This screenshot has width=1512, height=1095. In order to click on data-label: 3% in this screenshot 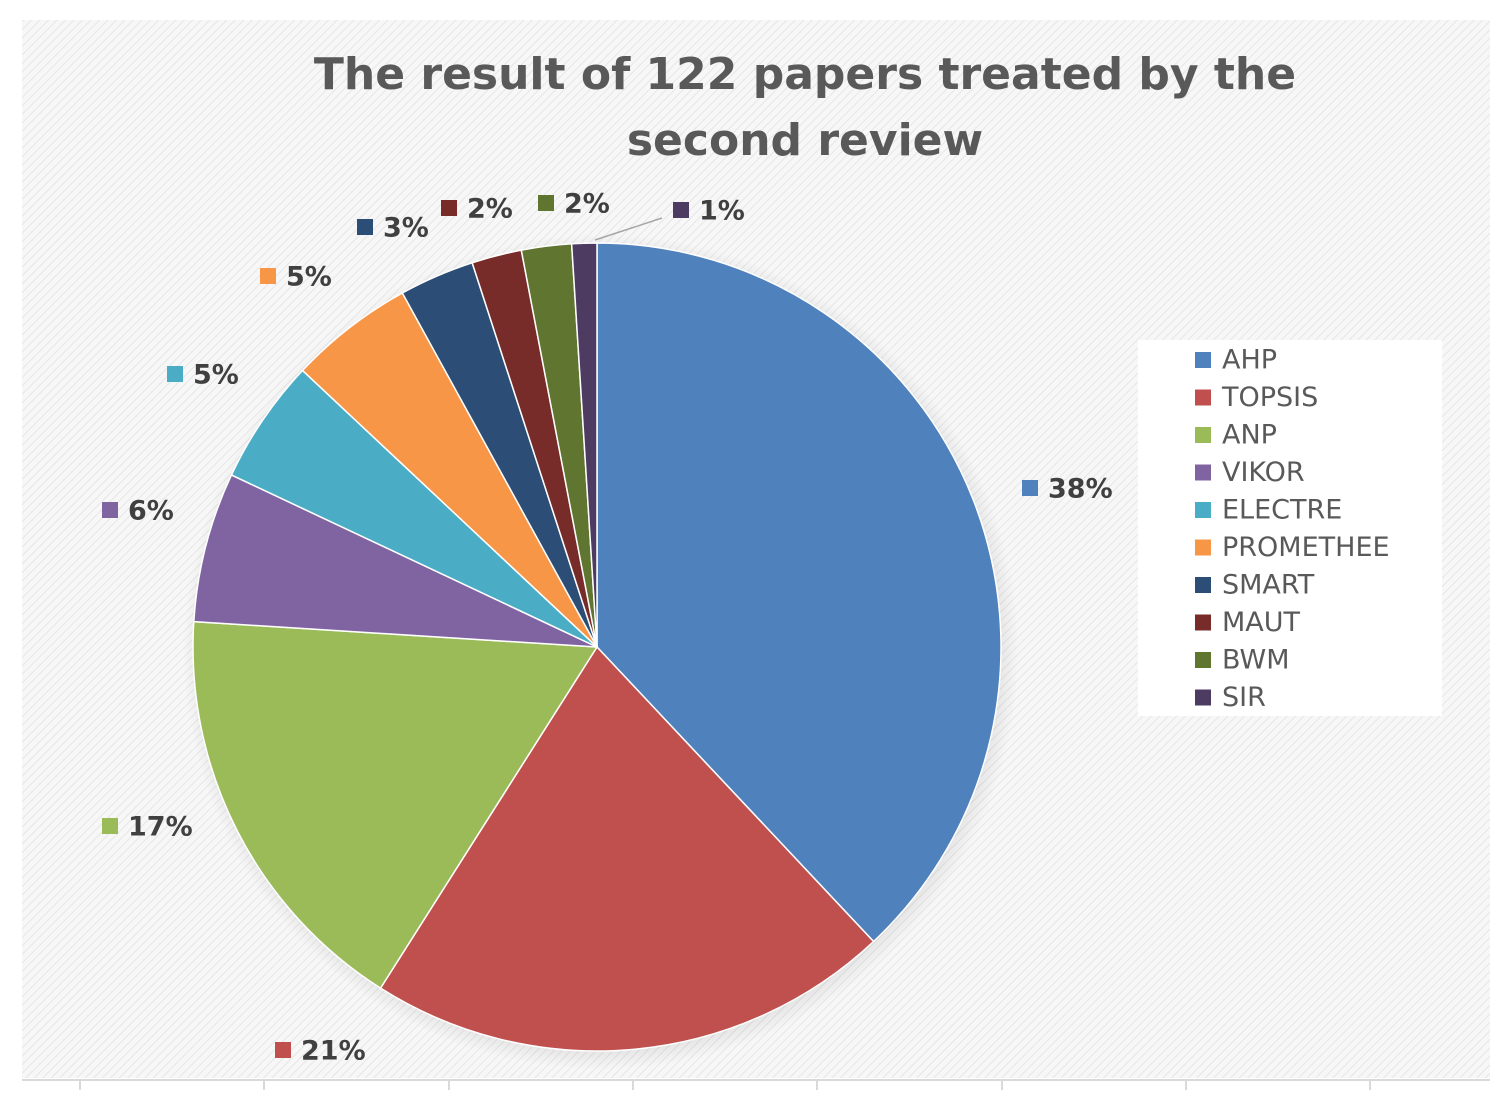, I will do `click(406, 228)`.